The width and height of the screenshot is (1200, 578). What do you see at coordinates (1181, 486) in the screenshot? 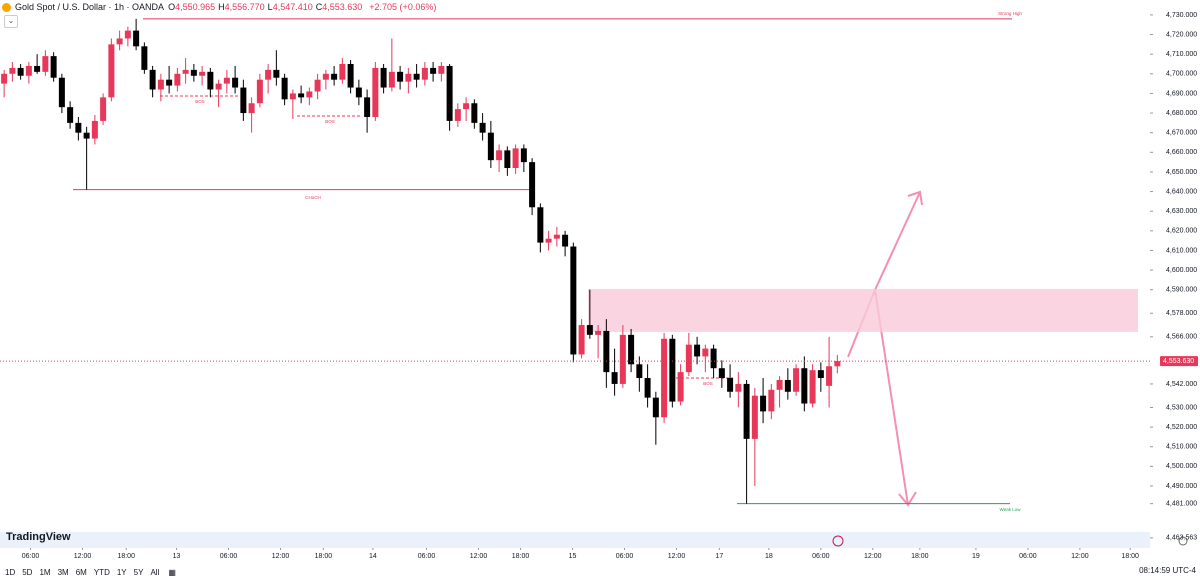
I see `y-tick-label: 4,490.000` at bounding box center [1181, 486].